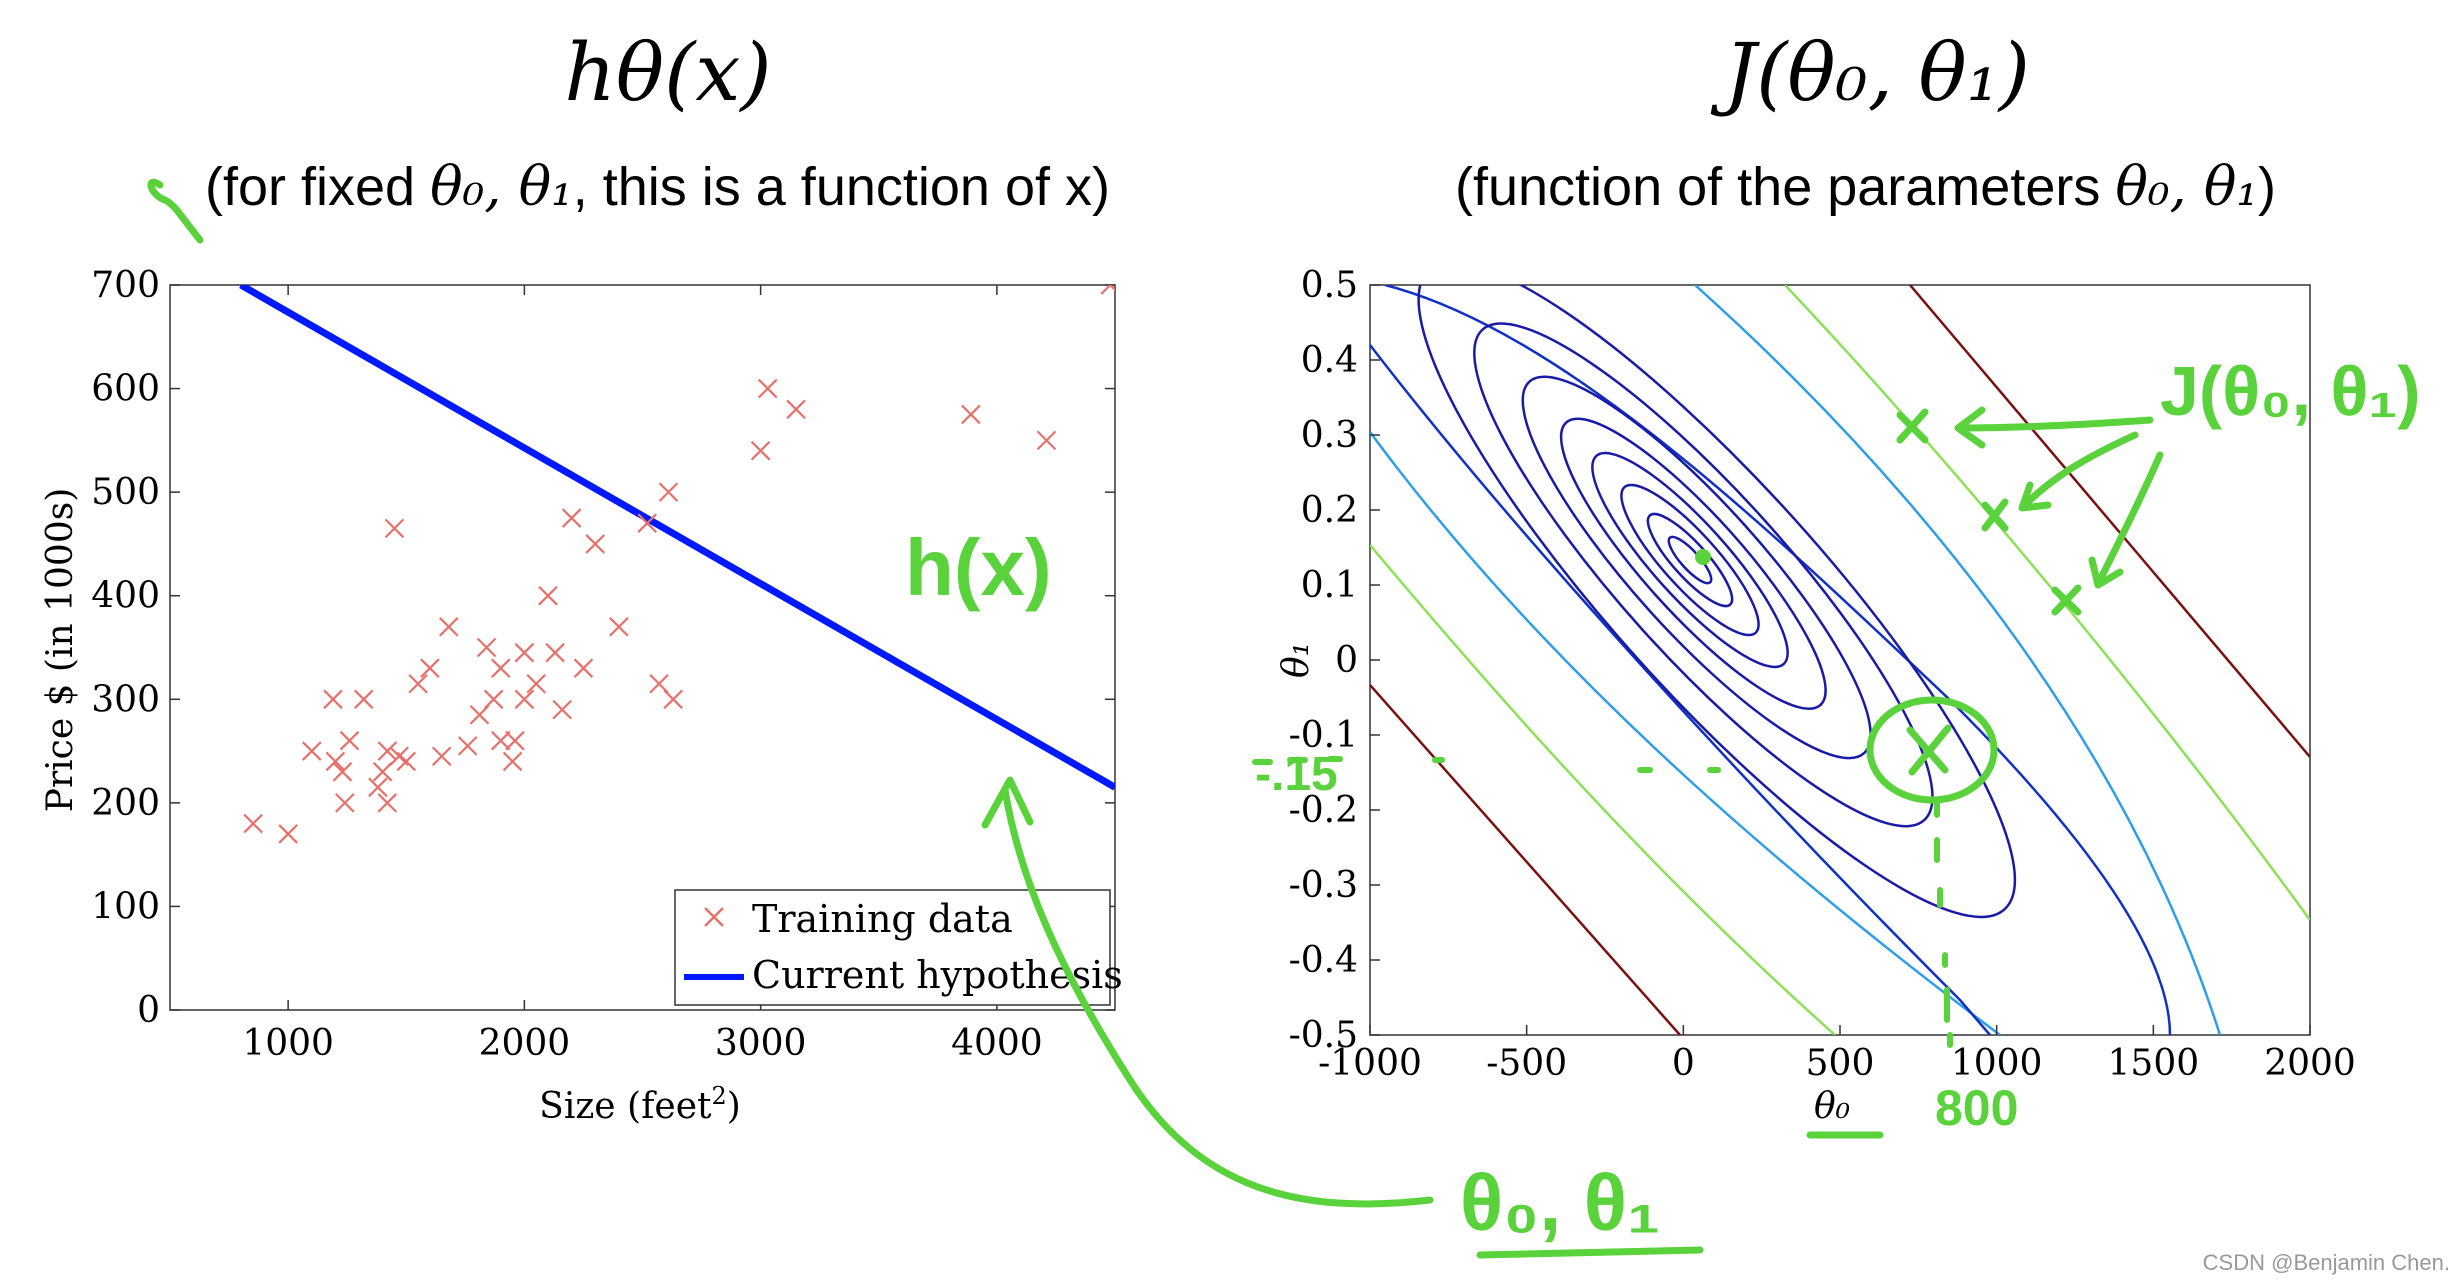 The height and width of the screenshot is (1282, 2464). I want to click on y-axis-label: Price $ (in 1000s), so click(60, 650).